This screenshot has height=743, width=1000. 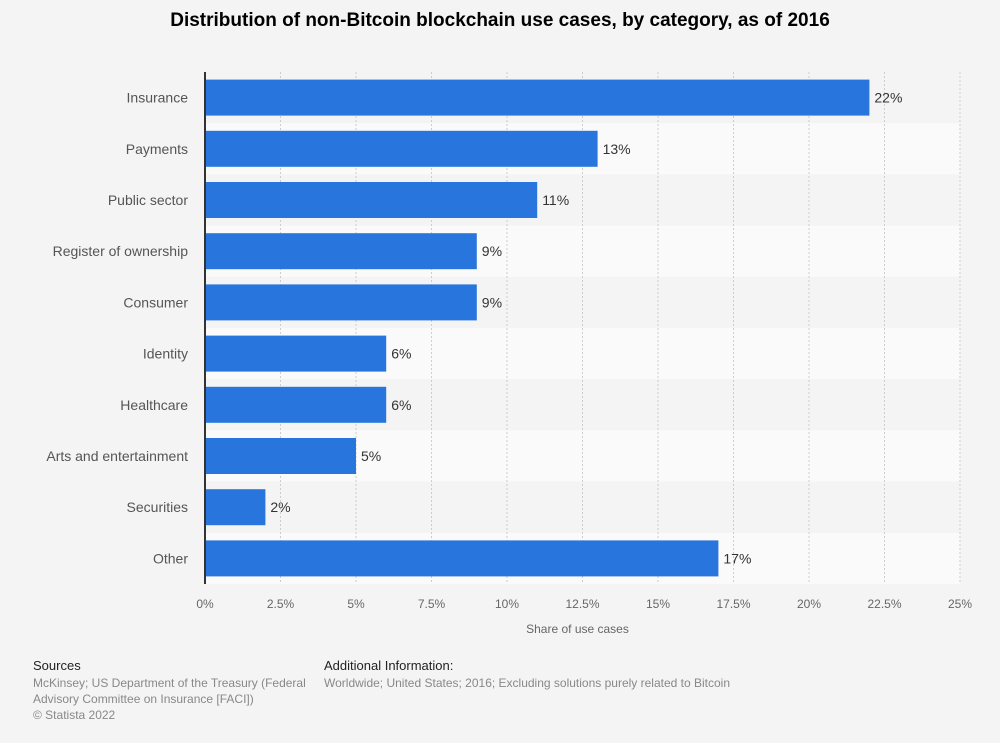 What do you see at coordinates (507, 604) in the screenshot?
I see `x-tick-label: 10%` at bounding box center [507, 604].